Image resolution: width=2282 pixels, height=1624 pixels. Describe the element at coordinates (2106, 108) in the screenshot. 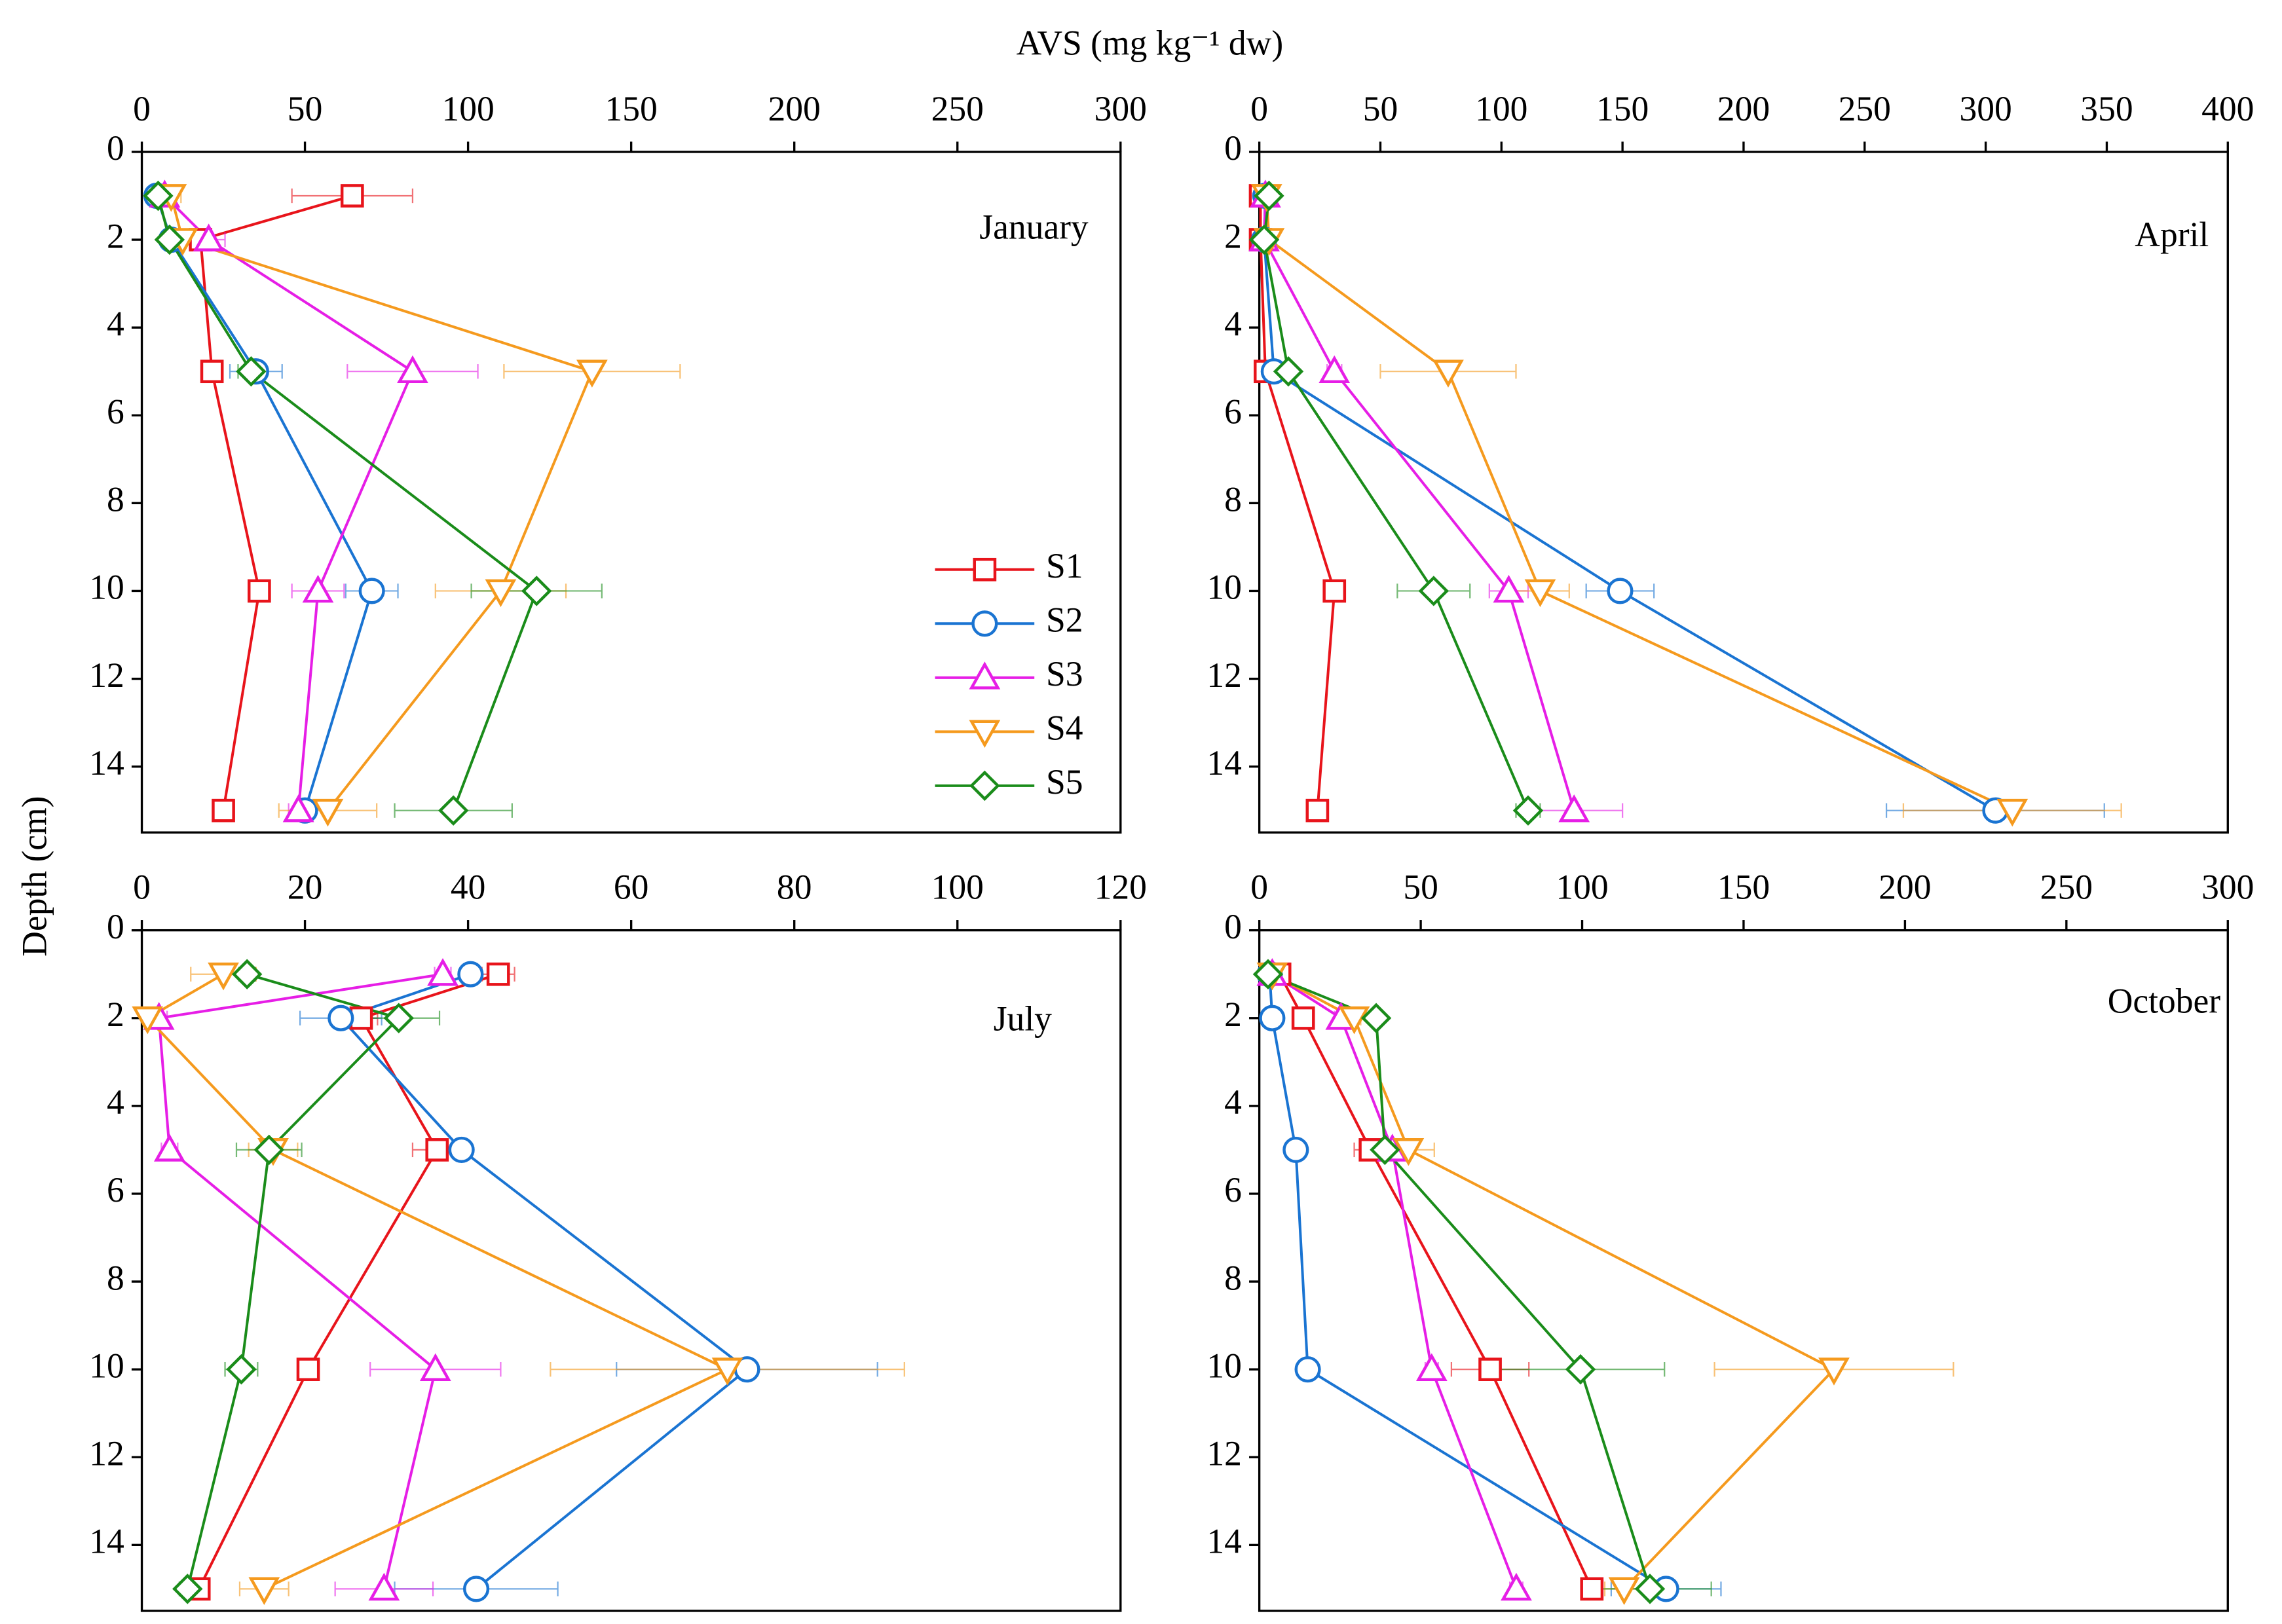

I see `x-tick-label: 350` at that location.